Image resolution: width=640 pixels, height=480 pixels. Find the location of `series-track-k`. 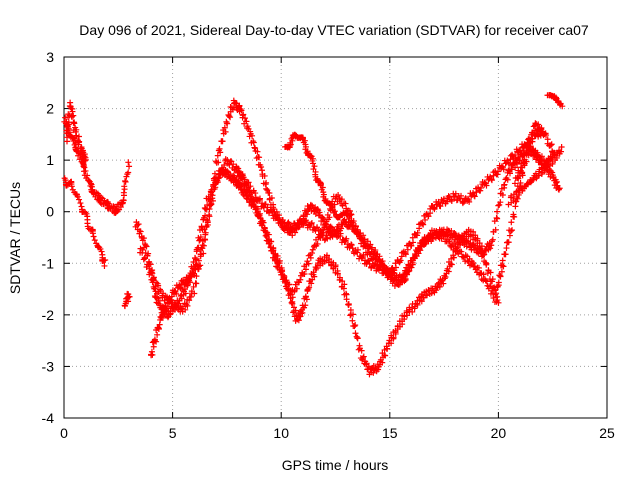

series-track-k is located at coordinates (555, 101).